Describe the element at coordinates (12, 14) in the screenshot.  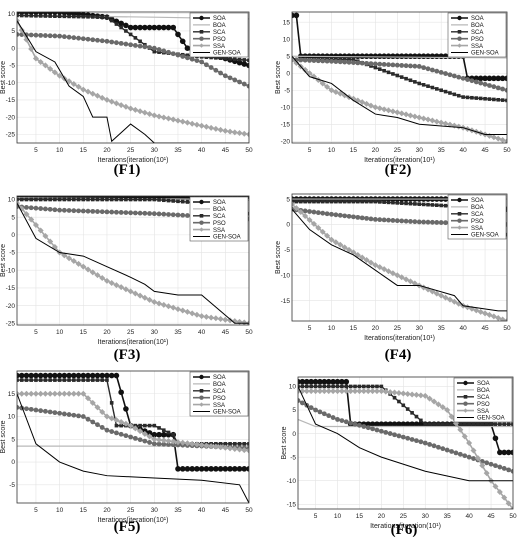
I see `y-tick-label: 10` at that location.